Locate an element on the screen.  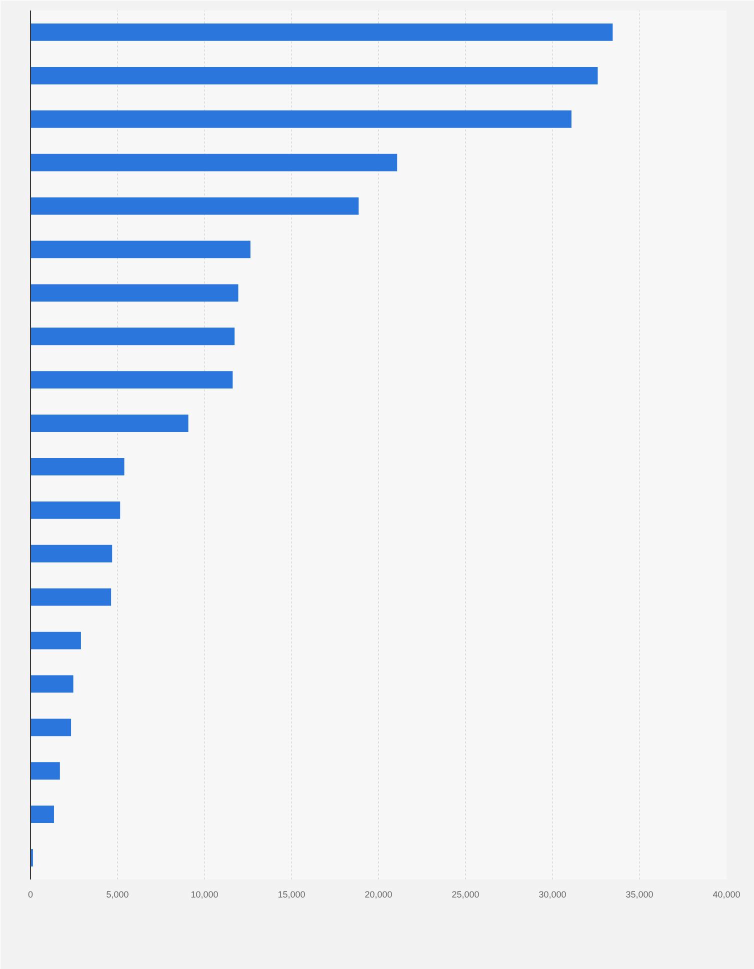
x-tick-label: 0 is located at coordinates (31, 895).